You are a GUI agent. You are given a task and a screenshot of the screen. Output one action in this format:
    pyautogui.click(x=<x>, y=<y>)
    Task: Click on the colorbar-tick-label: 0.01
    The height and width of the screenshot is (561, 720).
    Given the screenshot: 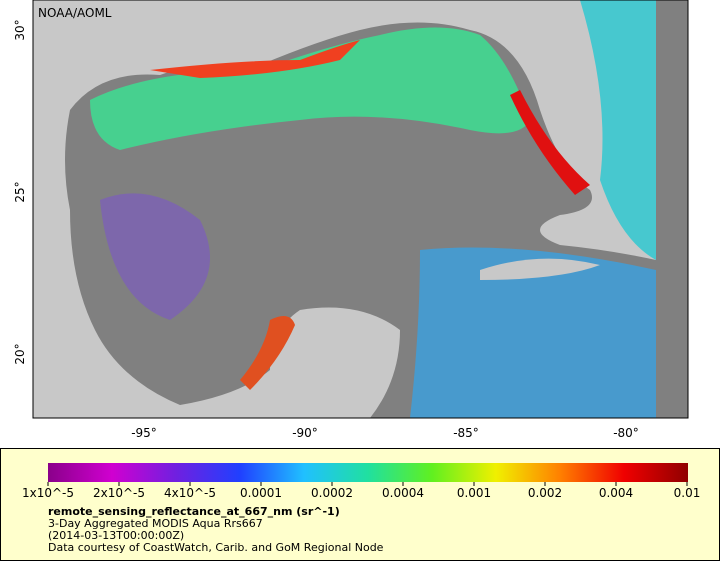 What is the action you would take?
    pyautogui.click(x=687, y=493)
    